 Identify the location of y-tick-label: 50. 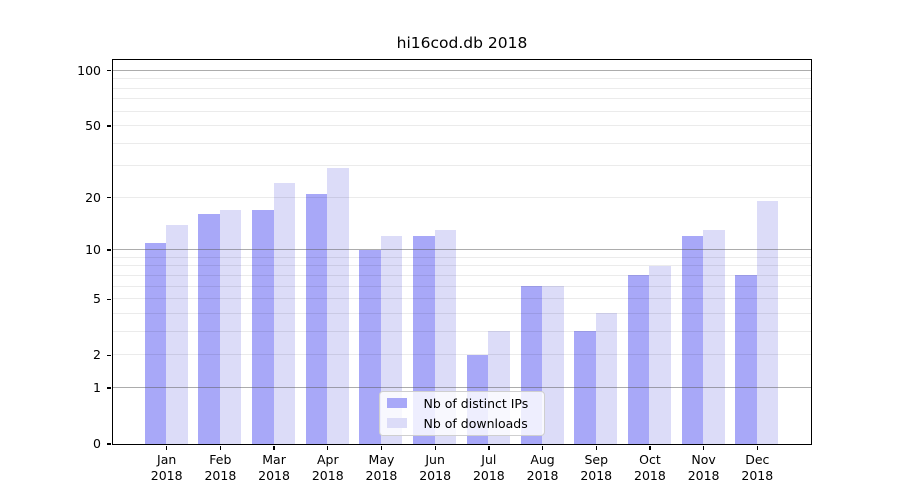
(93, 126).